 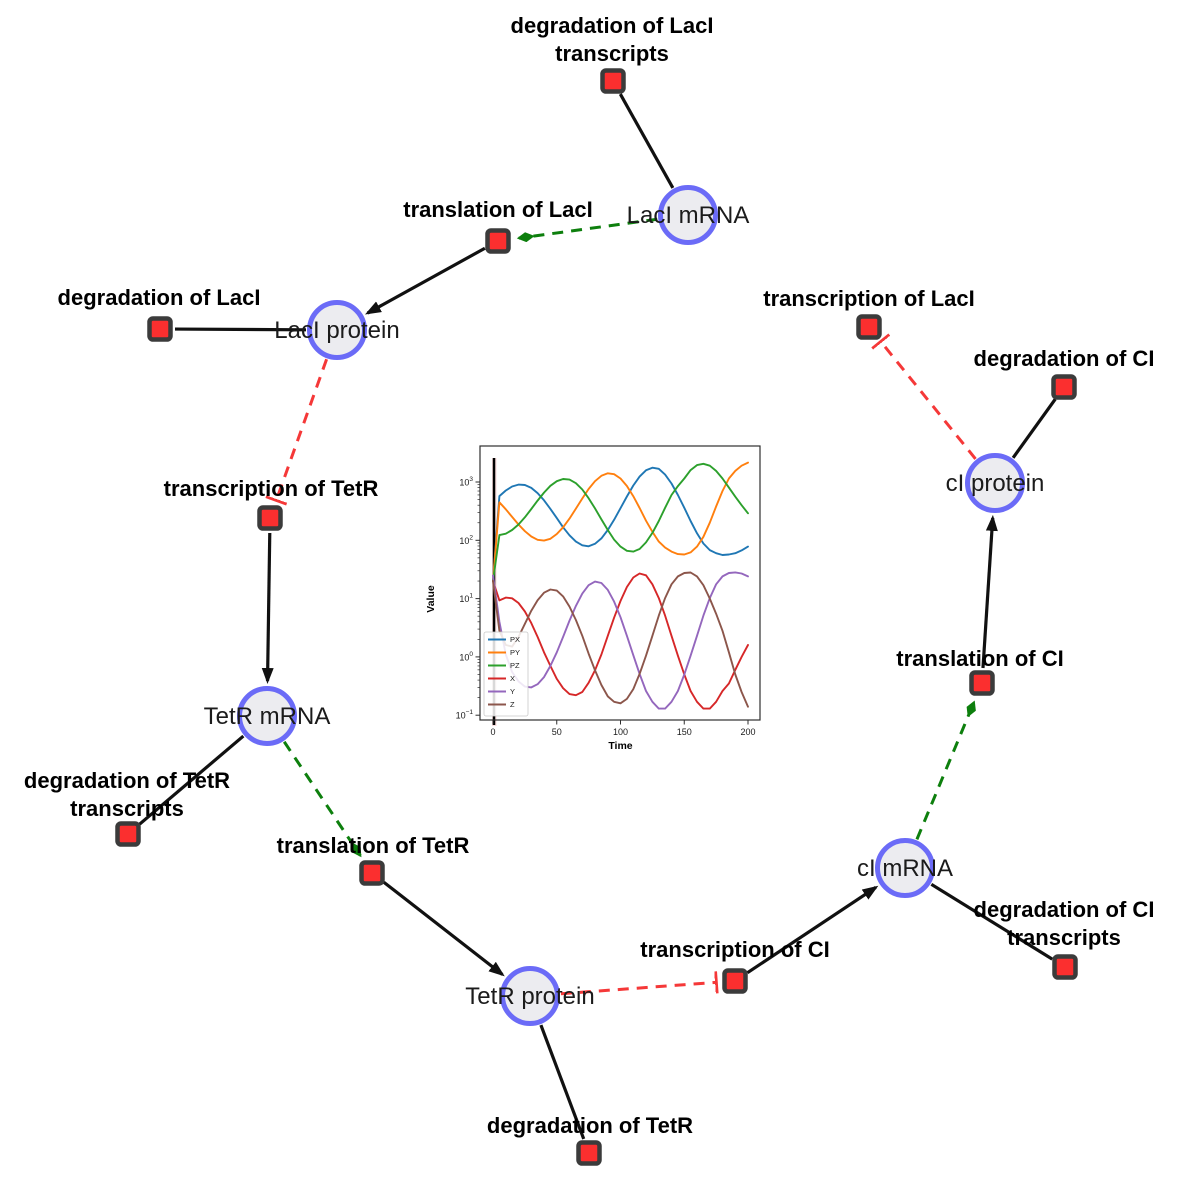 What do you see at coordinates (271, 488) in the screenshot?
I see `reaction-label-txn_tetr: transcription of TetR` at bounding box center [271, 488].